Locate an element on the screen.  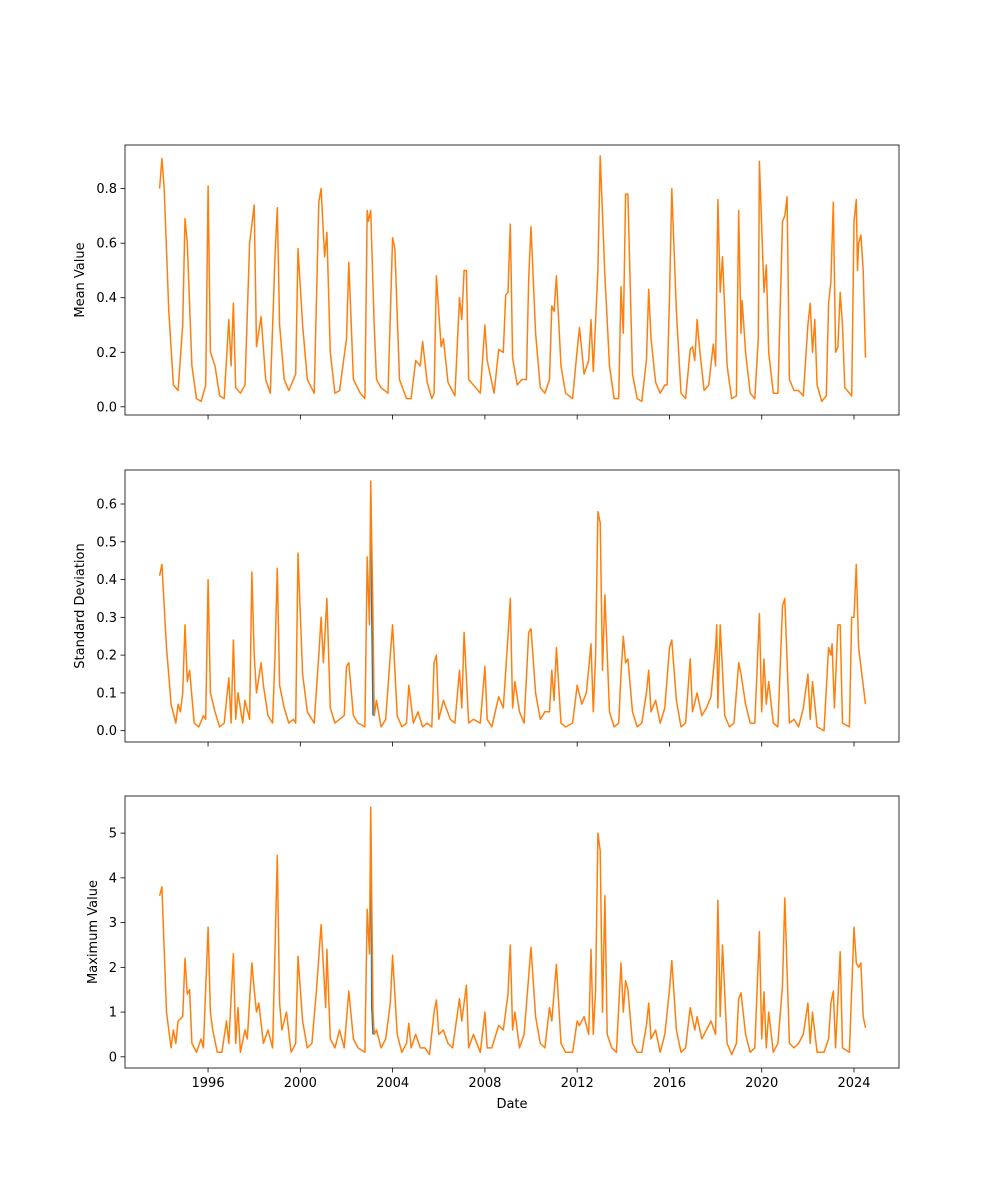
y-axis-label: Standard Deviation is located at coordinates (80, 605).